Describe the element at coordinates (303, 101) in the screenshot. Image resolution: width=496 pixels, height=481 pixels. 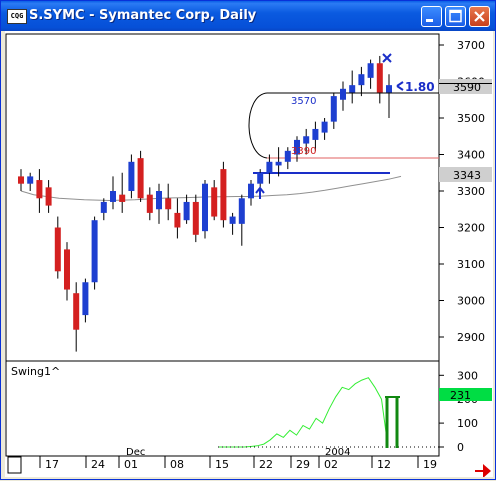
I see `annotation-3570: 3570` at that location.